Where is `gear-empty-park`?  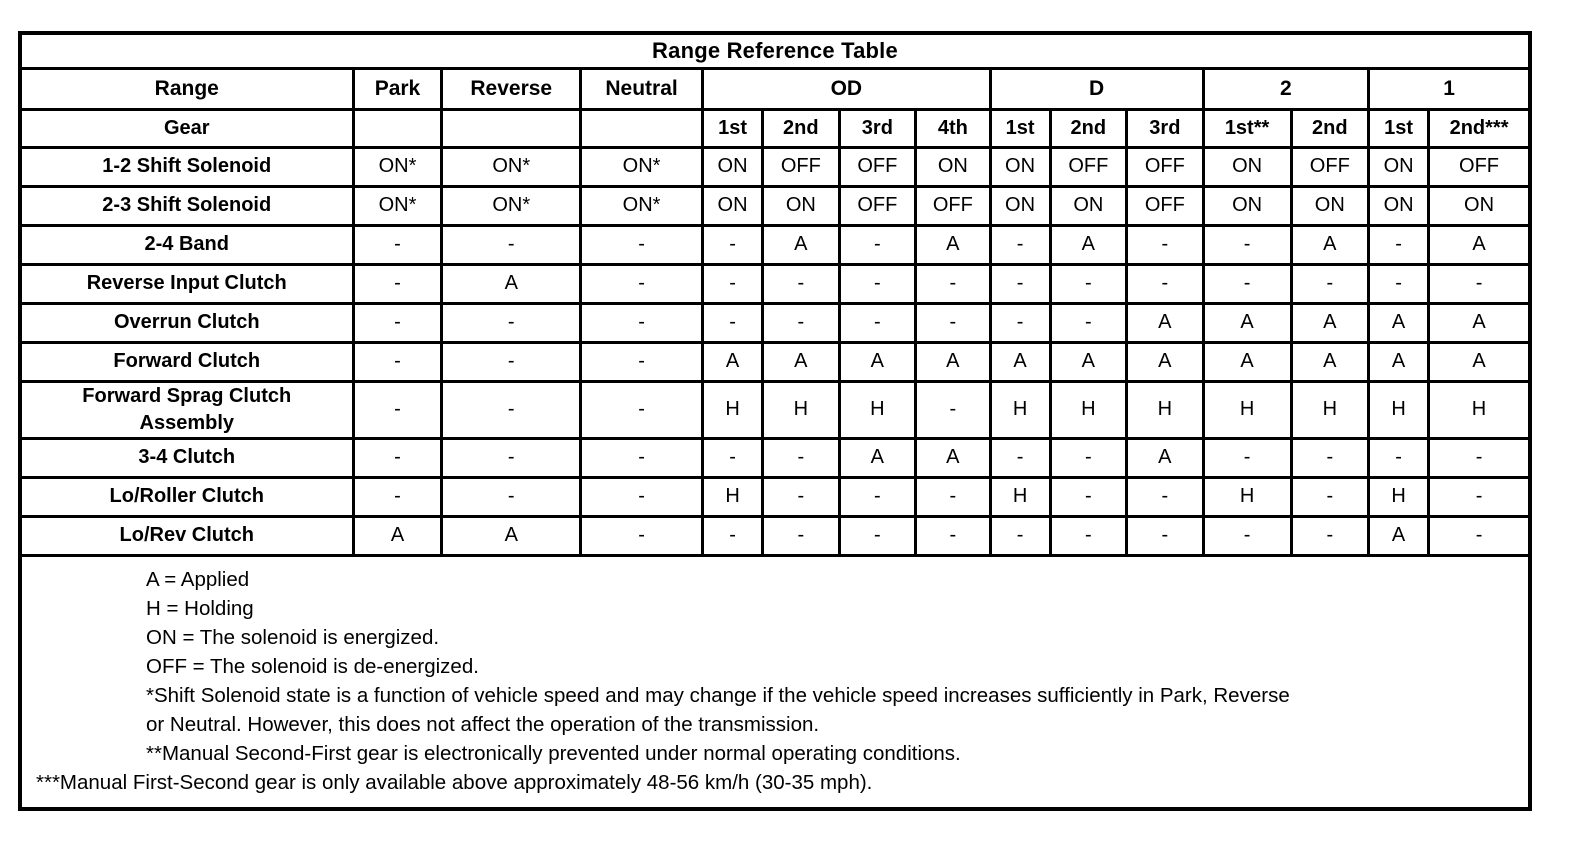
gear-empty-park is located at coordinates (397, 128).